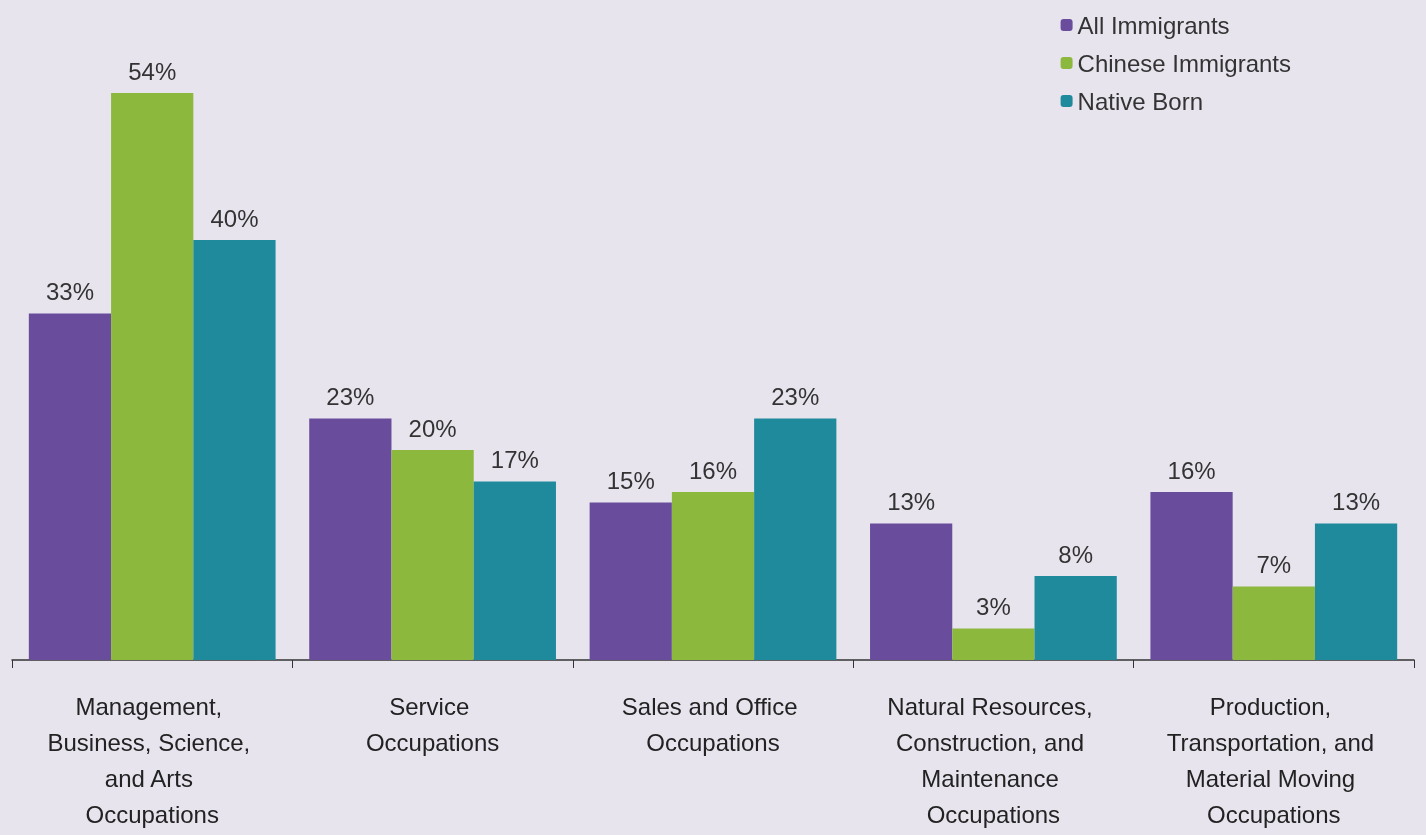 The image size is (1426, 835). What do you see at coordinates (1274, 564) in the screenshot?
I see `data-label: 7%` at bounding box center [1274, 564].